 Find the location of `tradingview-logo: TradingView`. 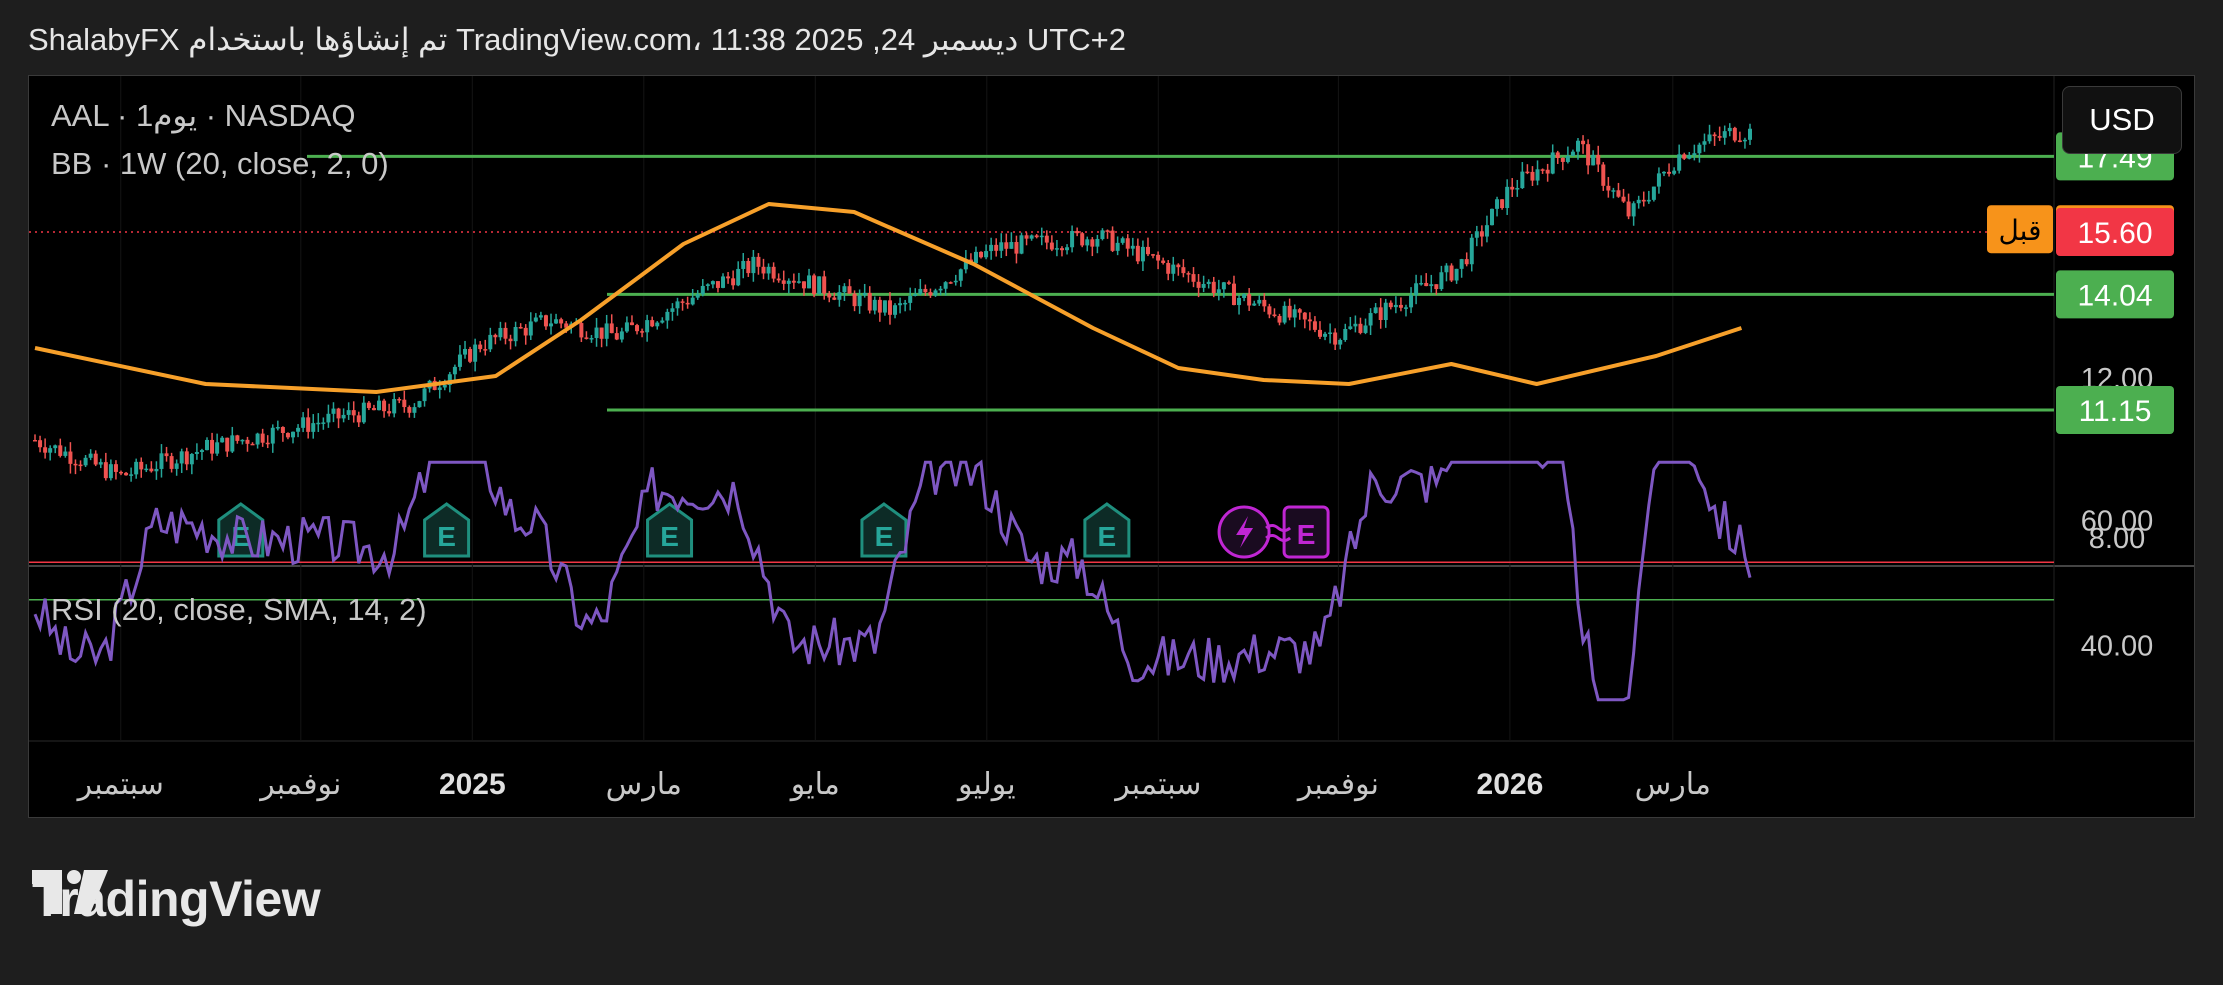

tradingview-logo: TradingView is located at coordinates (176, 899).